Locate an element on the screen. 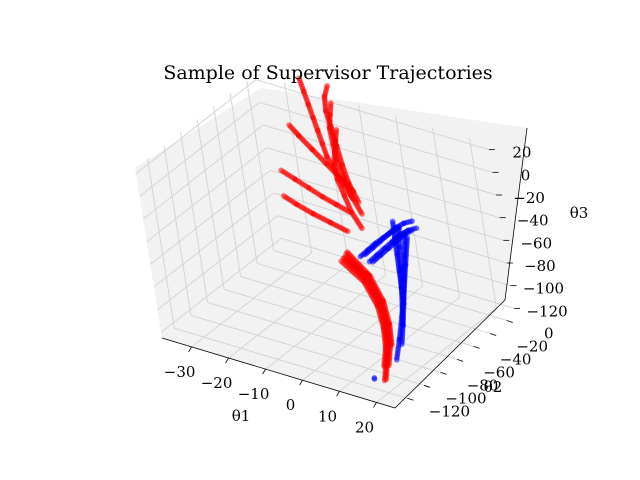  x-tick-label: −10 is located at coordinates (254, 394).